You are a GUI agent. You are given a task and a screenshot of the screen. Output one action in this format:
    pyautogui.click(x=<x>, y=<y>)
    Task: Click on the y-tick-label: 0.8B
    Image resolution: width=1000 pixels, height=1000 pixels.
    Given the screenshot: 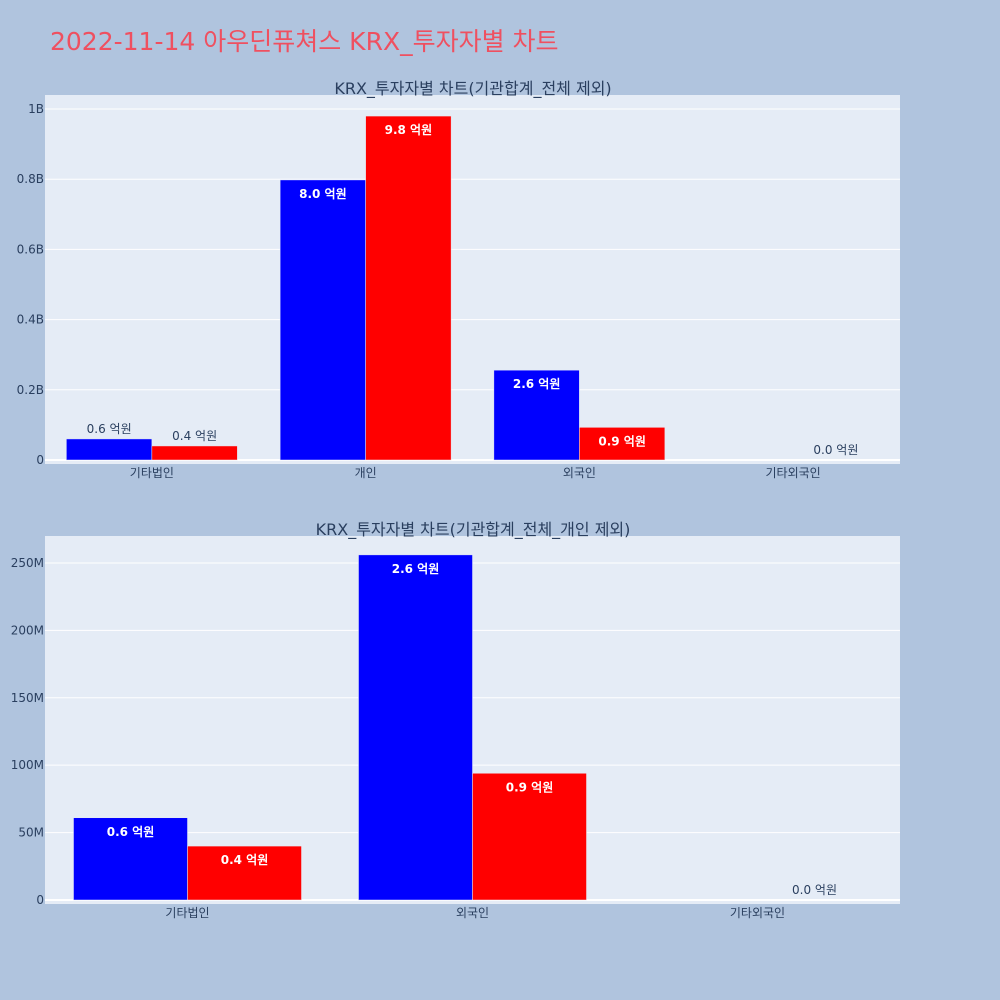 What is the action you would take?
    pyautogui.click(x=30, y=179)
    